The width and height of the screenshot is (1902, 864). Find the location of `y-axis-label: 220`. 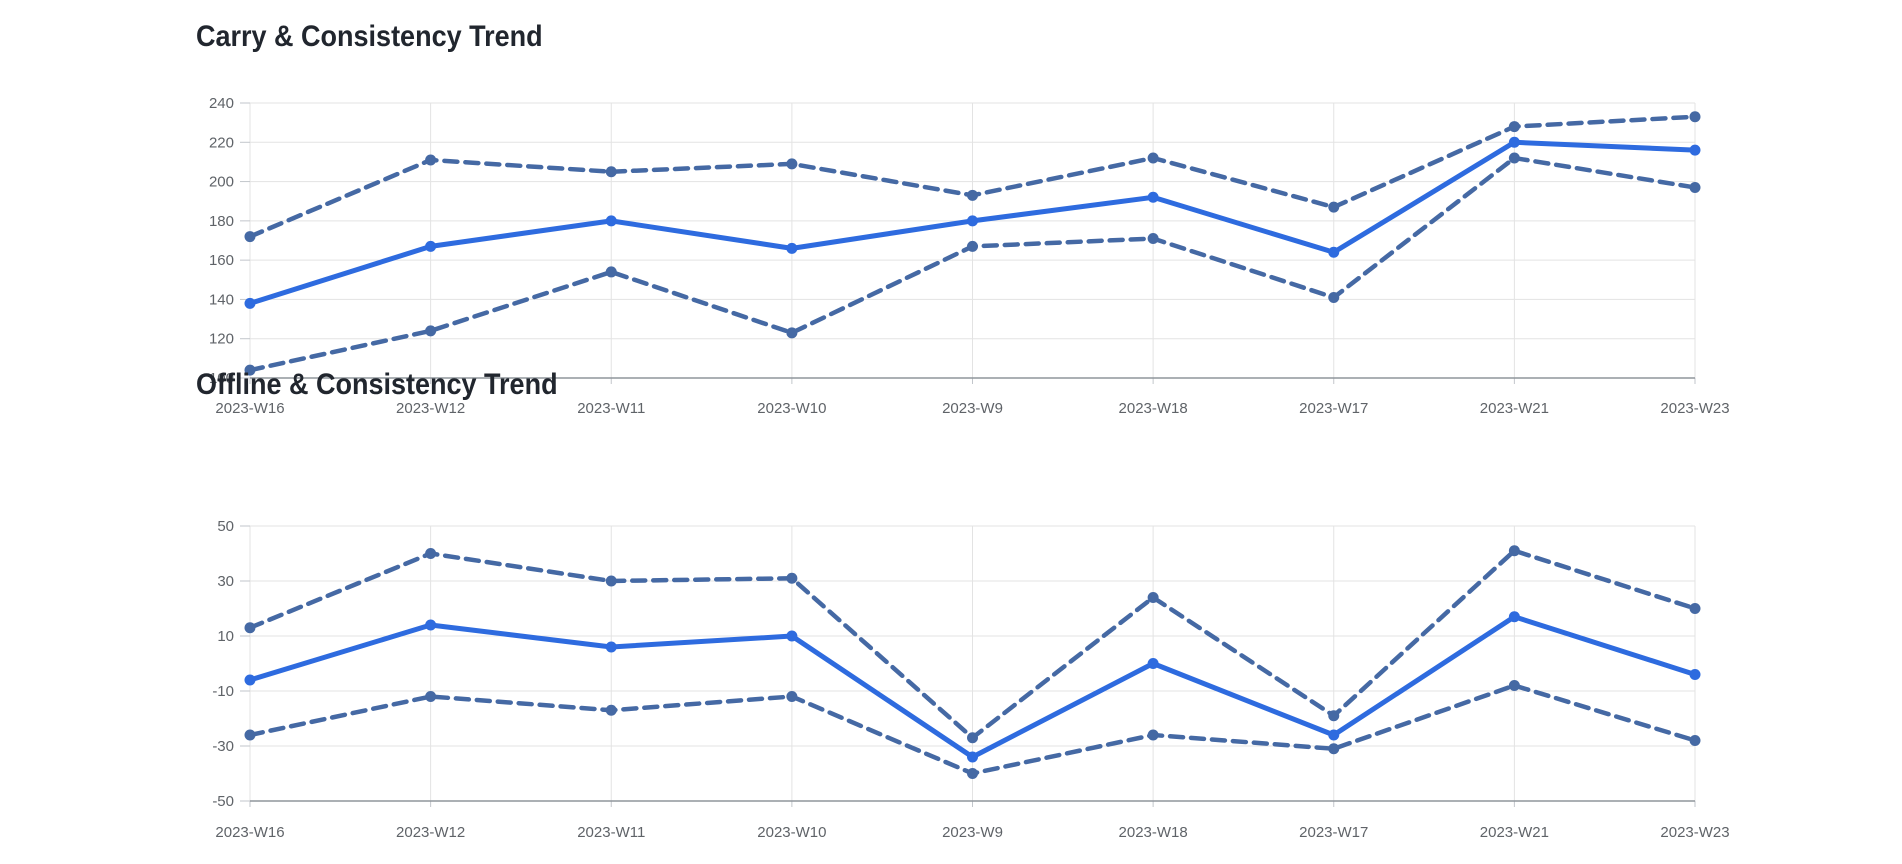

y-axis-label: 220 is located at coordinates (221, 142).